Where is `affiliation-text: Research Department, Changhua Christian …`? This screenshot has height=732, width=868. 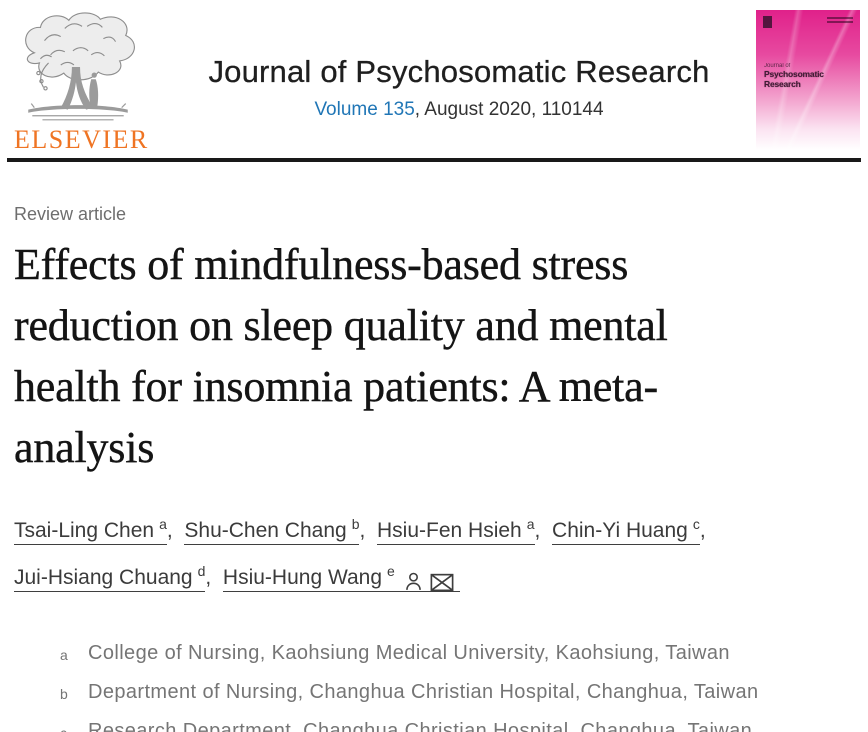
affiliation-text: Research Department, Changhua Christian … is located at coordinates (420, 726).